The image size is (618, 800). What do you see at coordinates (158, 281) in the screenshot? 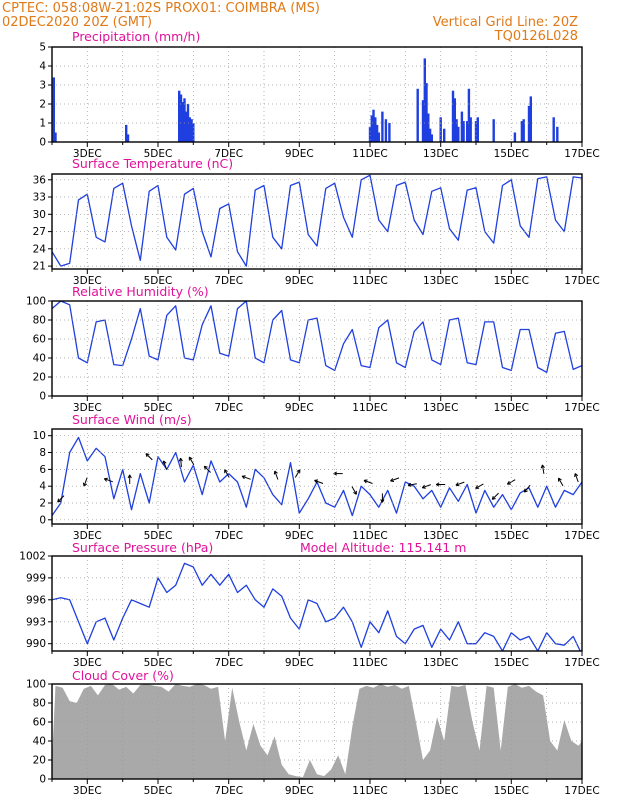
I see `temp-date-label: 5DEC` at bounding box center [158, 281].